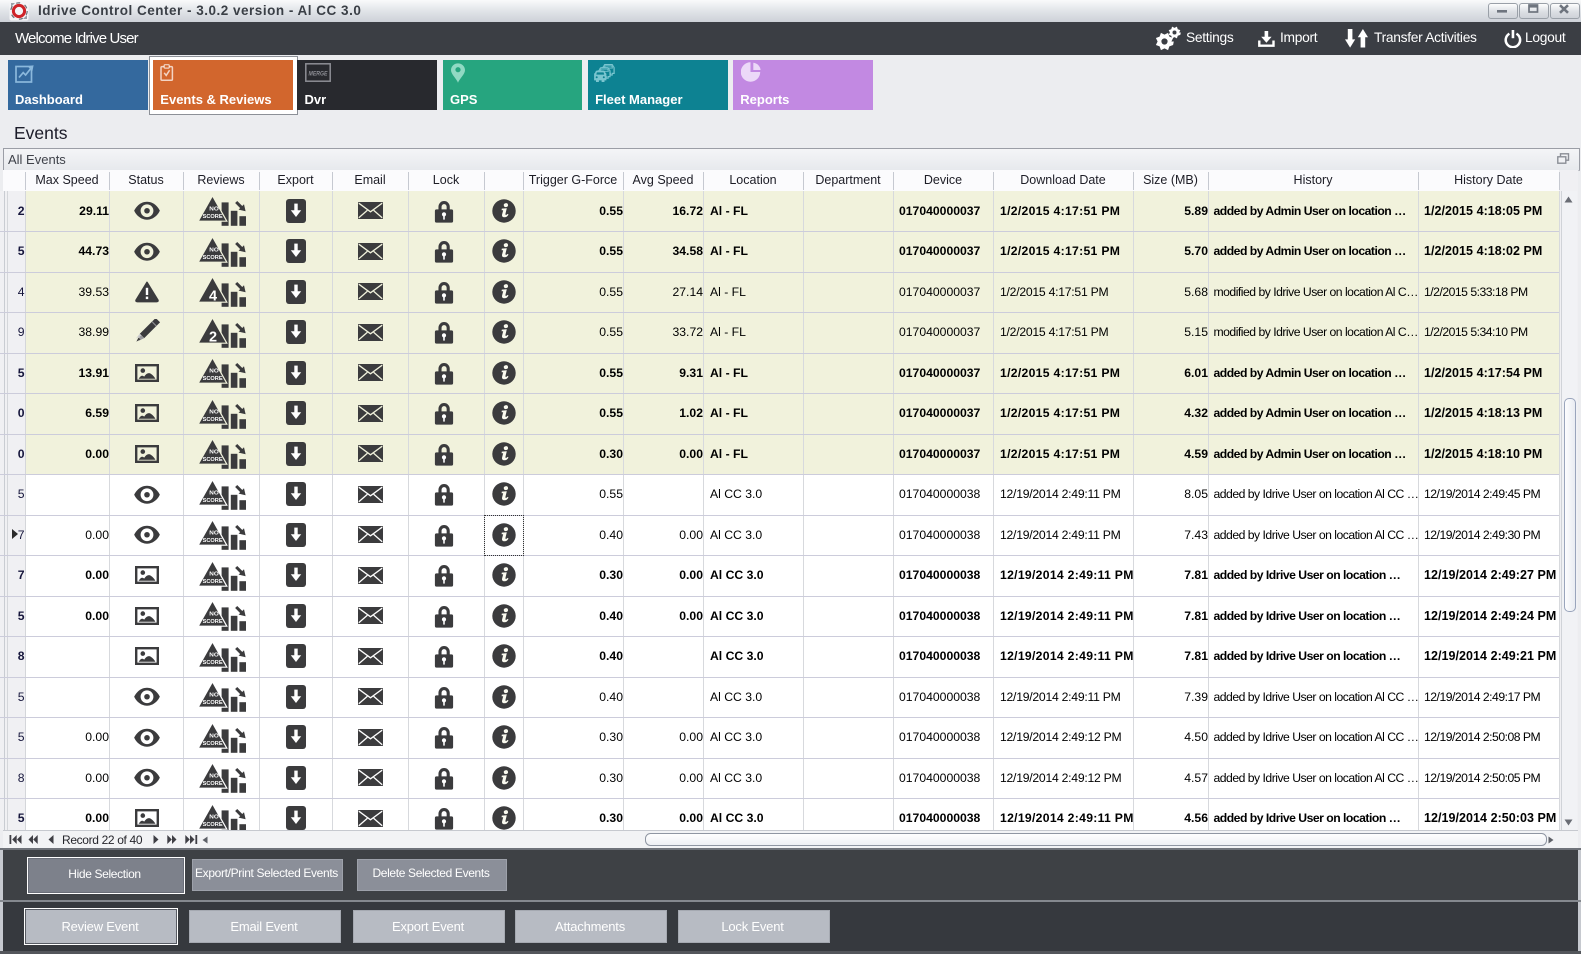  I want to click on svg-text: 2, so click(212, 337).